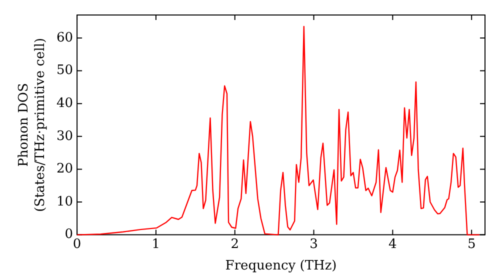 The image size is (500, 280). What do you see at coordinates (281, 266) in the screenshot?
I see `x-axis-title: Frequency (THz)` at bounding box center [281, 266].